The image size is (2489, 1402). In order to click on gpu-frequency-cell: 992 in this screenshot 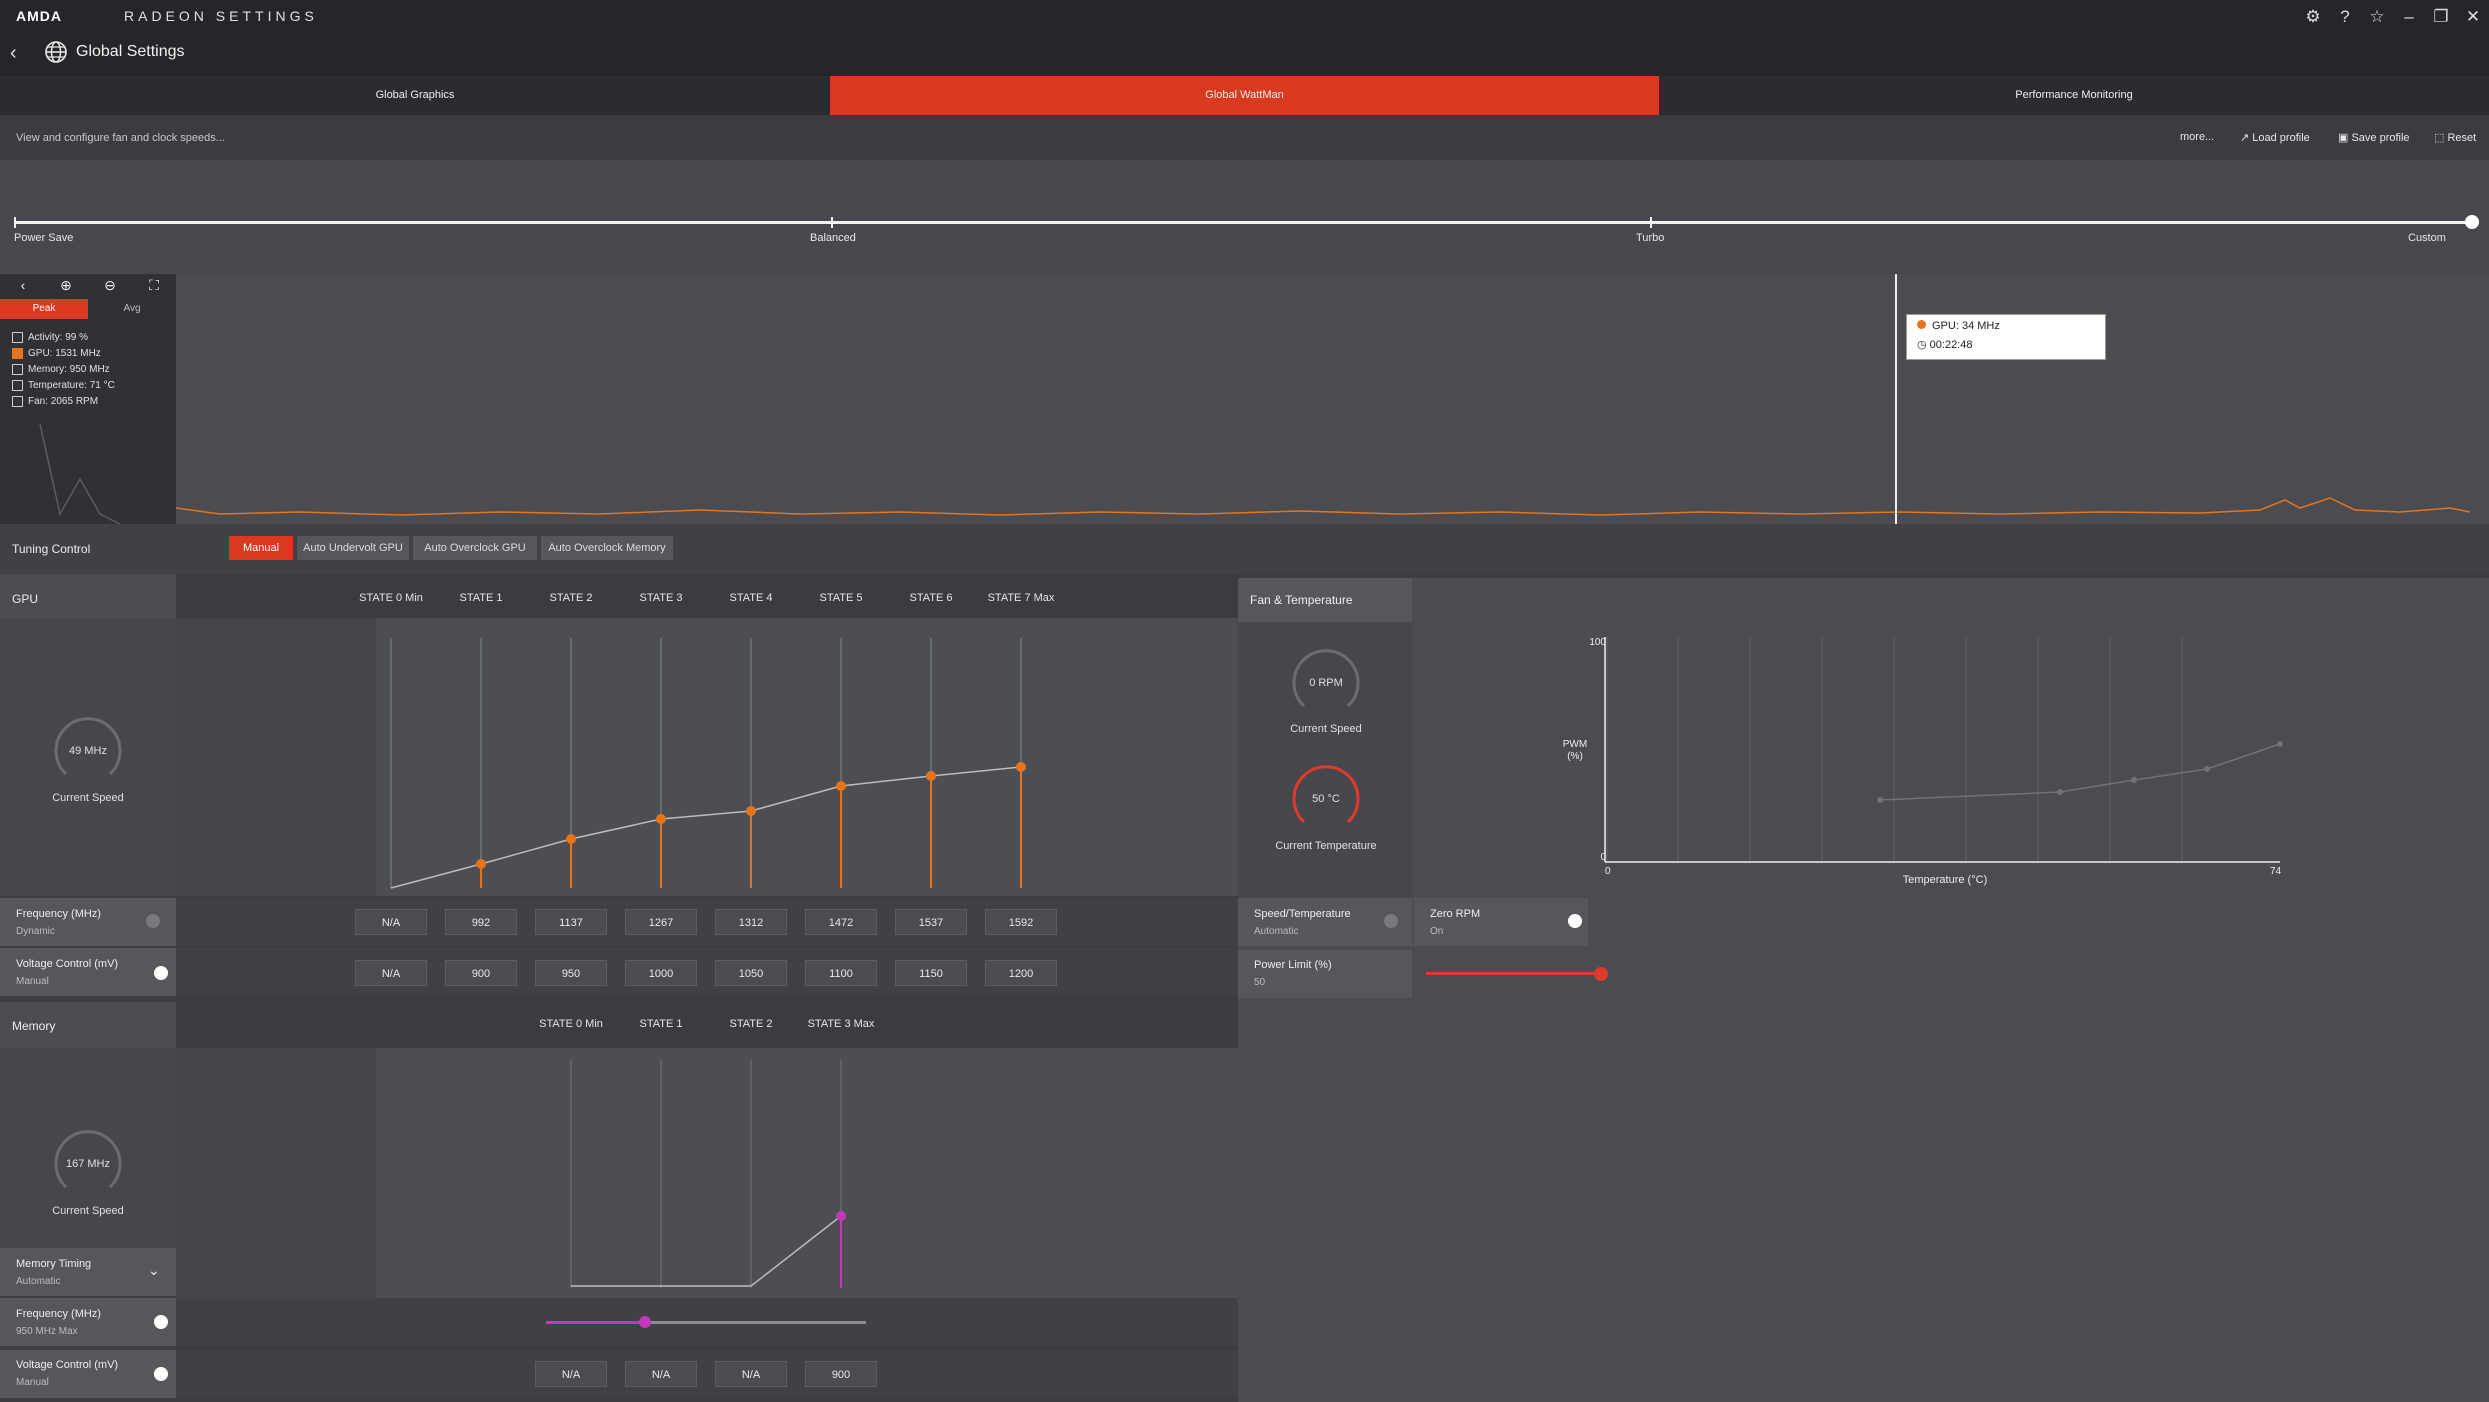, I will do `click(481, 922)`.